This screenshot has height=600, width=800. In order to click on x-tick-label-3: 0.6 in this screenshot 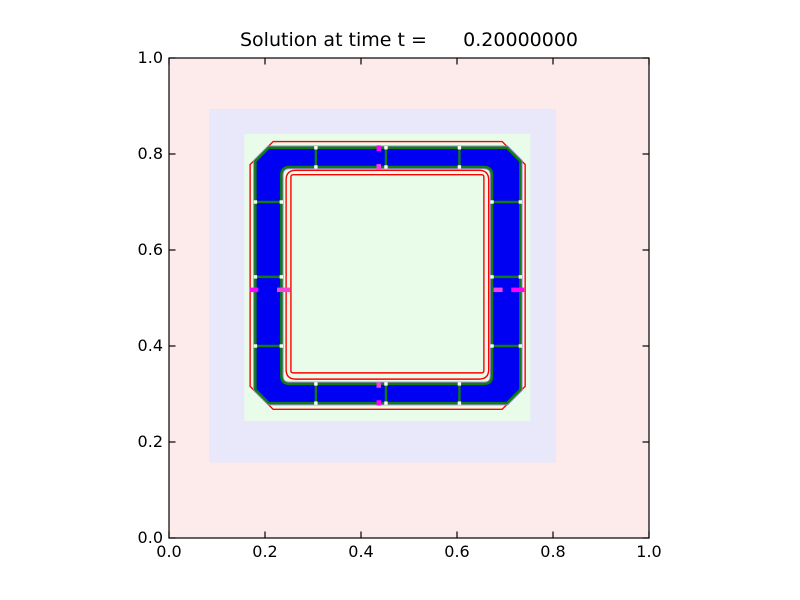, I will do `click(457, 551)`.